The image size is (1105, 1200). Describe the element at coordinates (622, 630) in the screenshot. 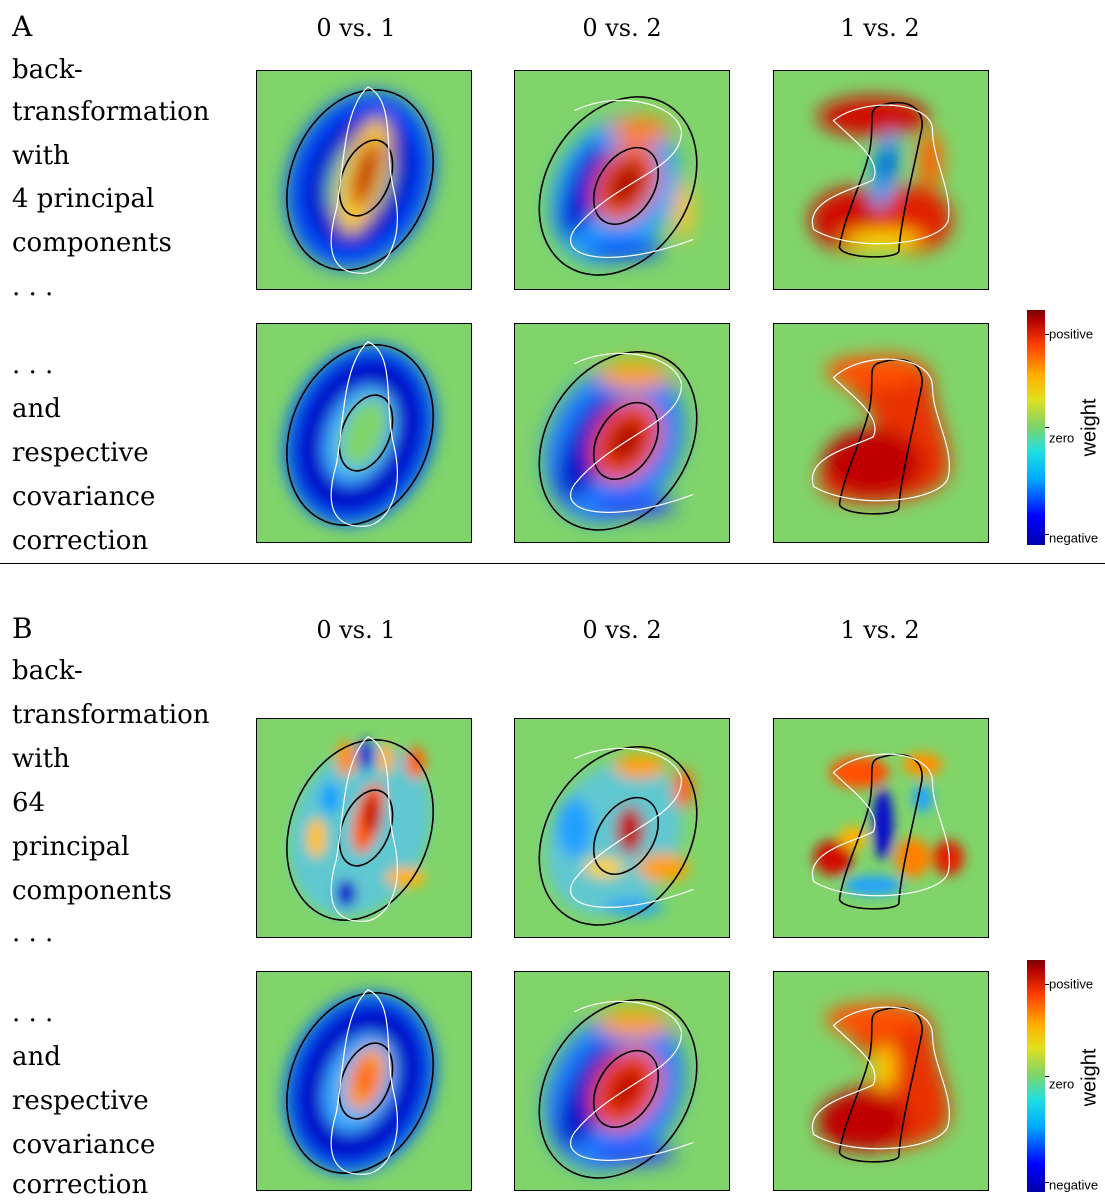

I see `panel-b-col-title-2: 0 vs. 2` at that location.